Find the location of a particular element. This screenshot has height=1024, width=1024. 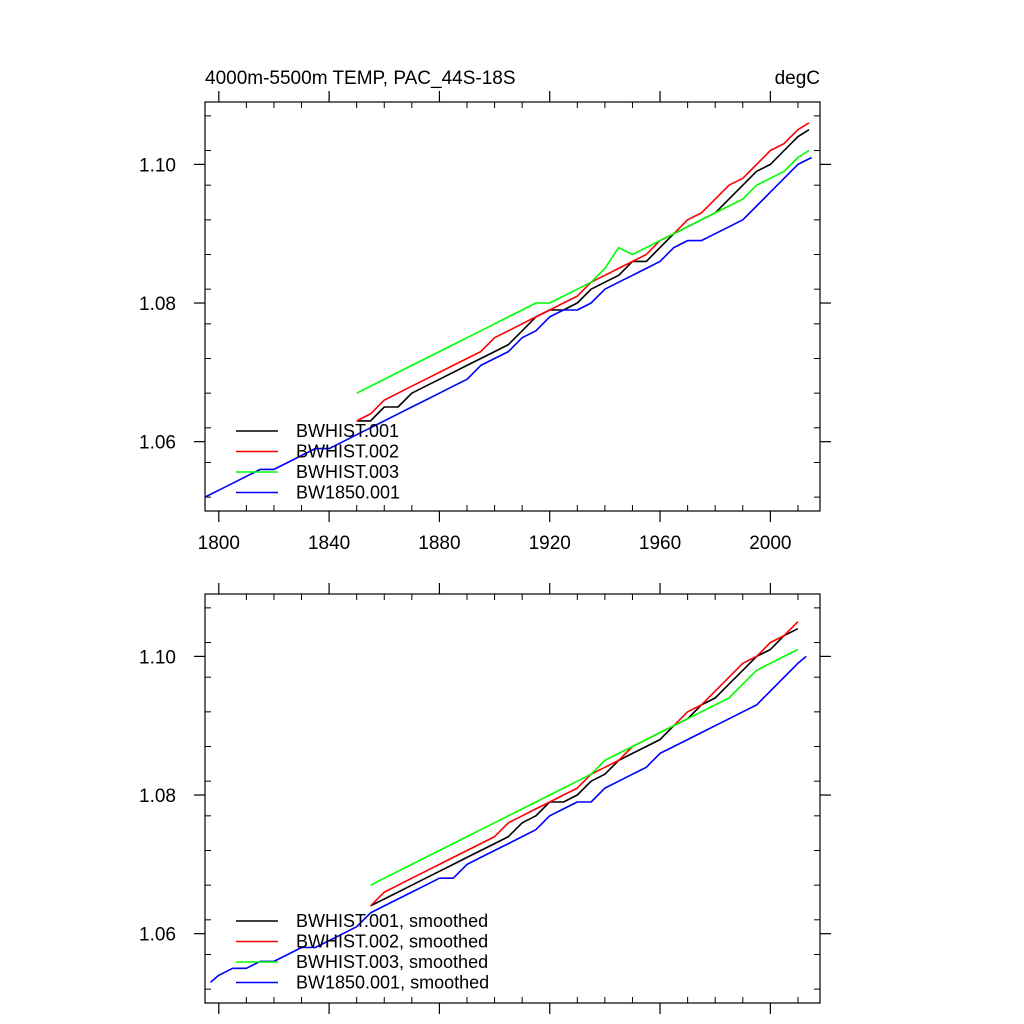

x-tick-label: 2000 is located at coordinates (770, 543).